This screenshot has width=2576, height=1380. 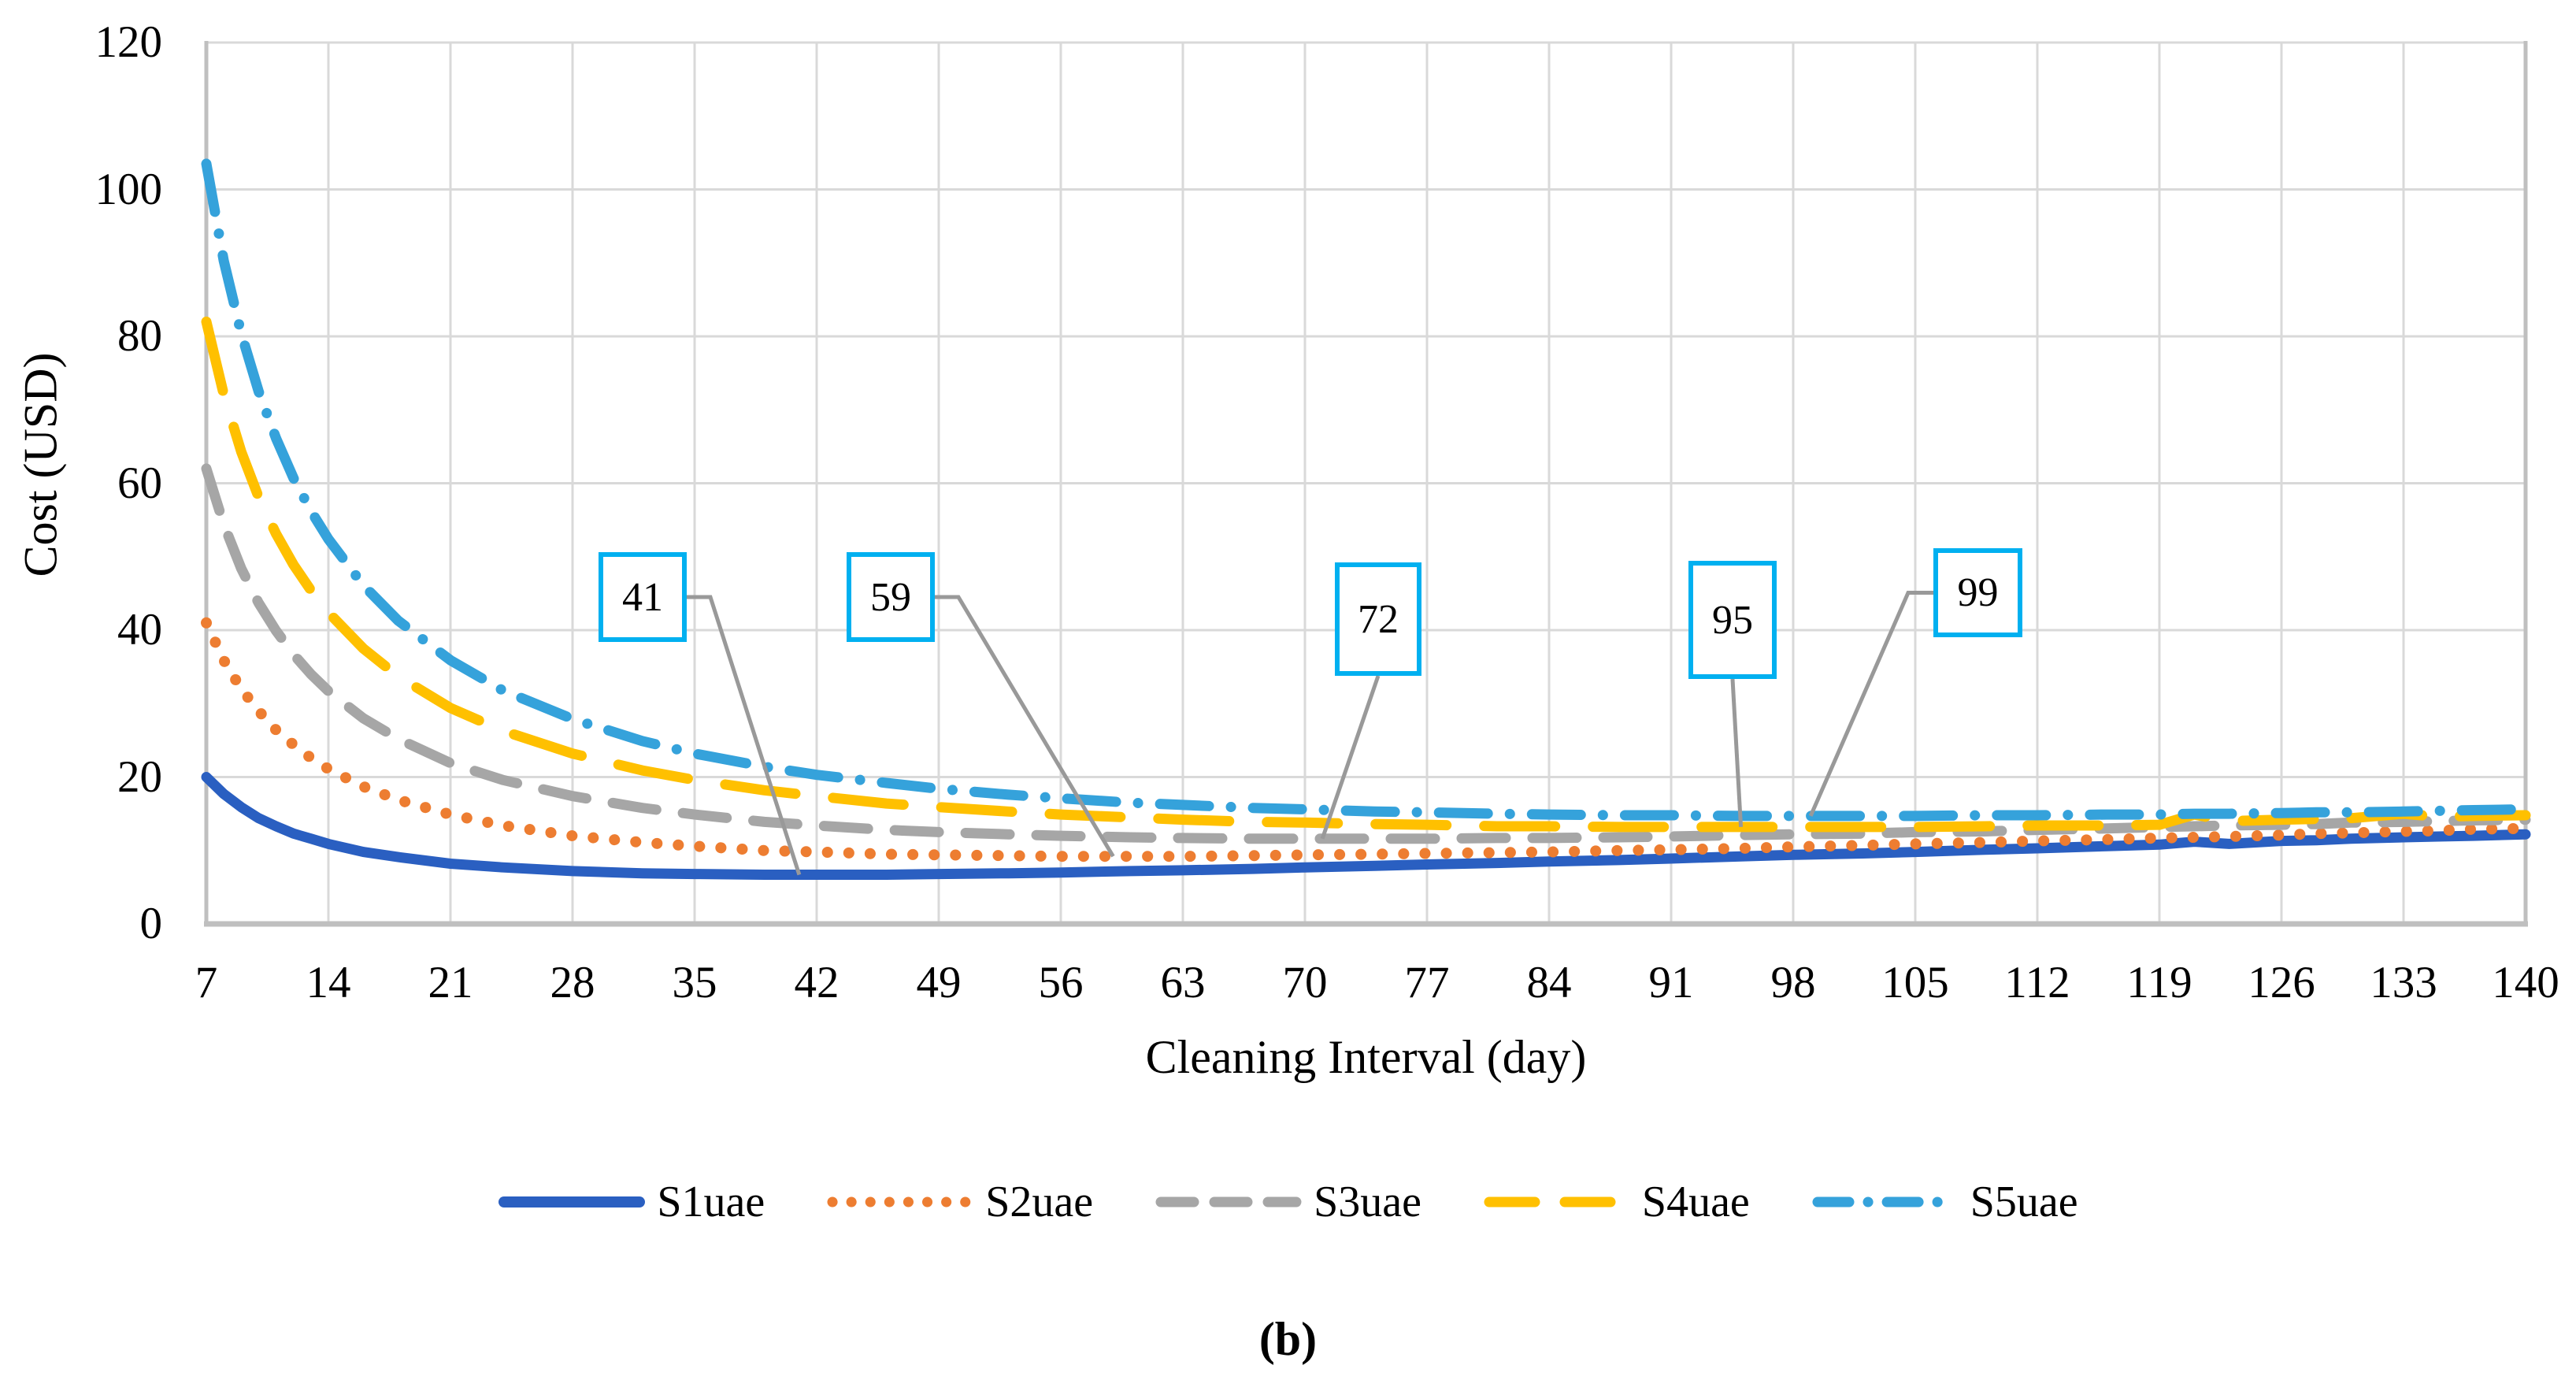 What do you see at coordinates (1228, 1202) in the screenshot?
I see `legend-line-sample-S3uae` at bounding box center [1228, 1202].